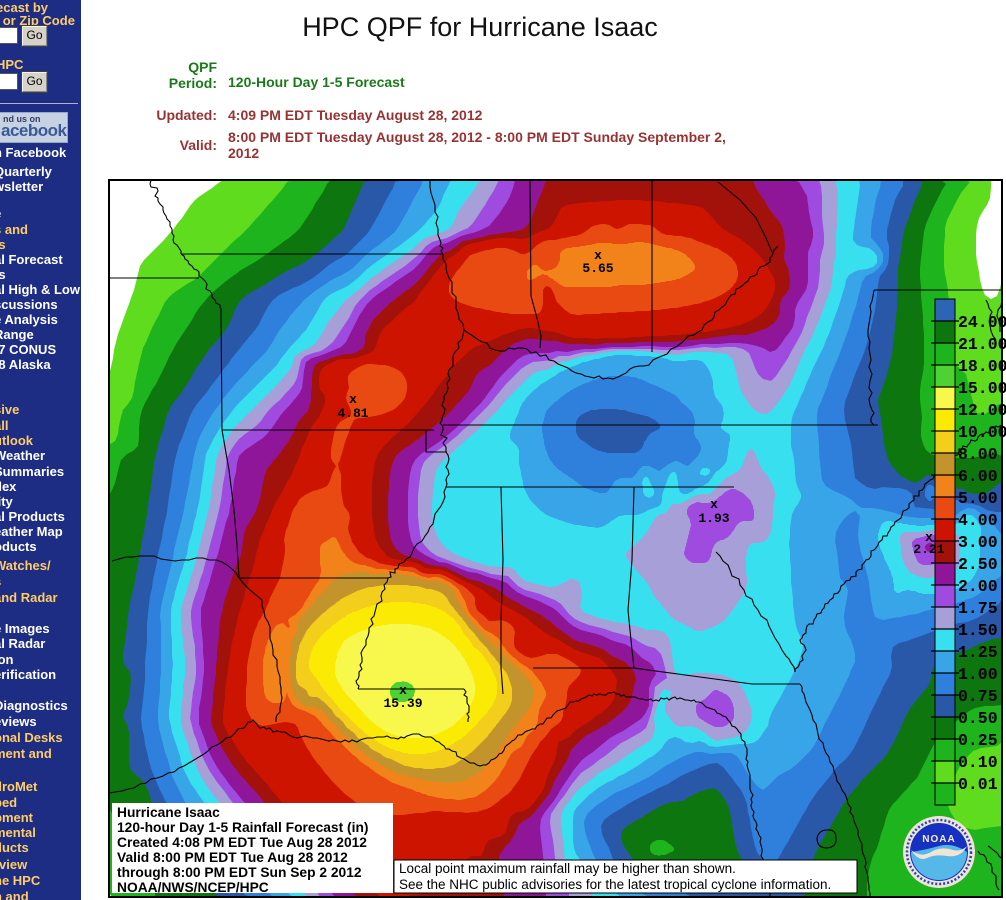 Image resolution: width=1006 pixels, height=900 pixels. What do you see at coordinates (978, 630) in the screenshot?
I see `svg-text: 1.50` at bounding box center [978, 630].